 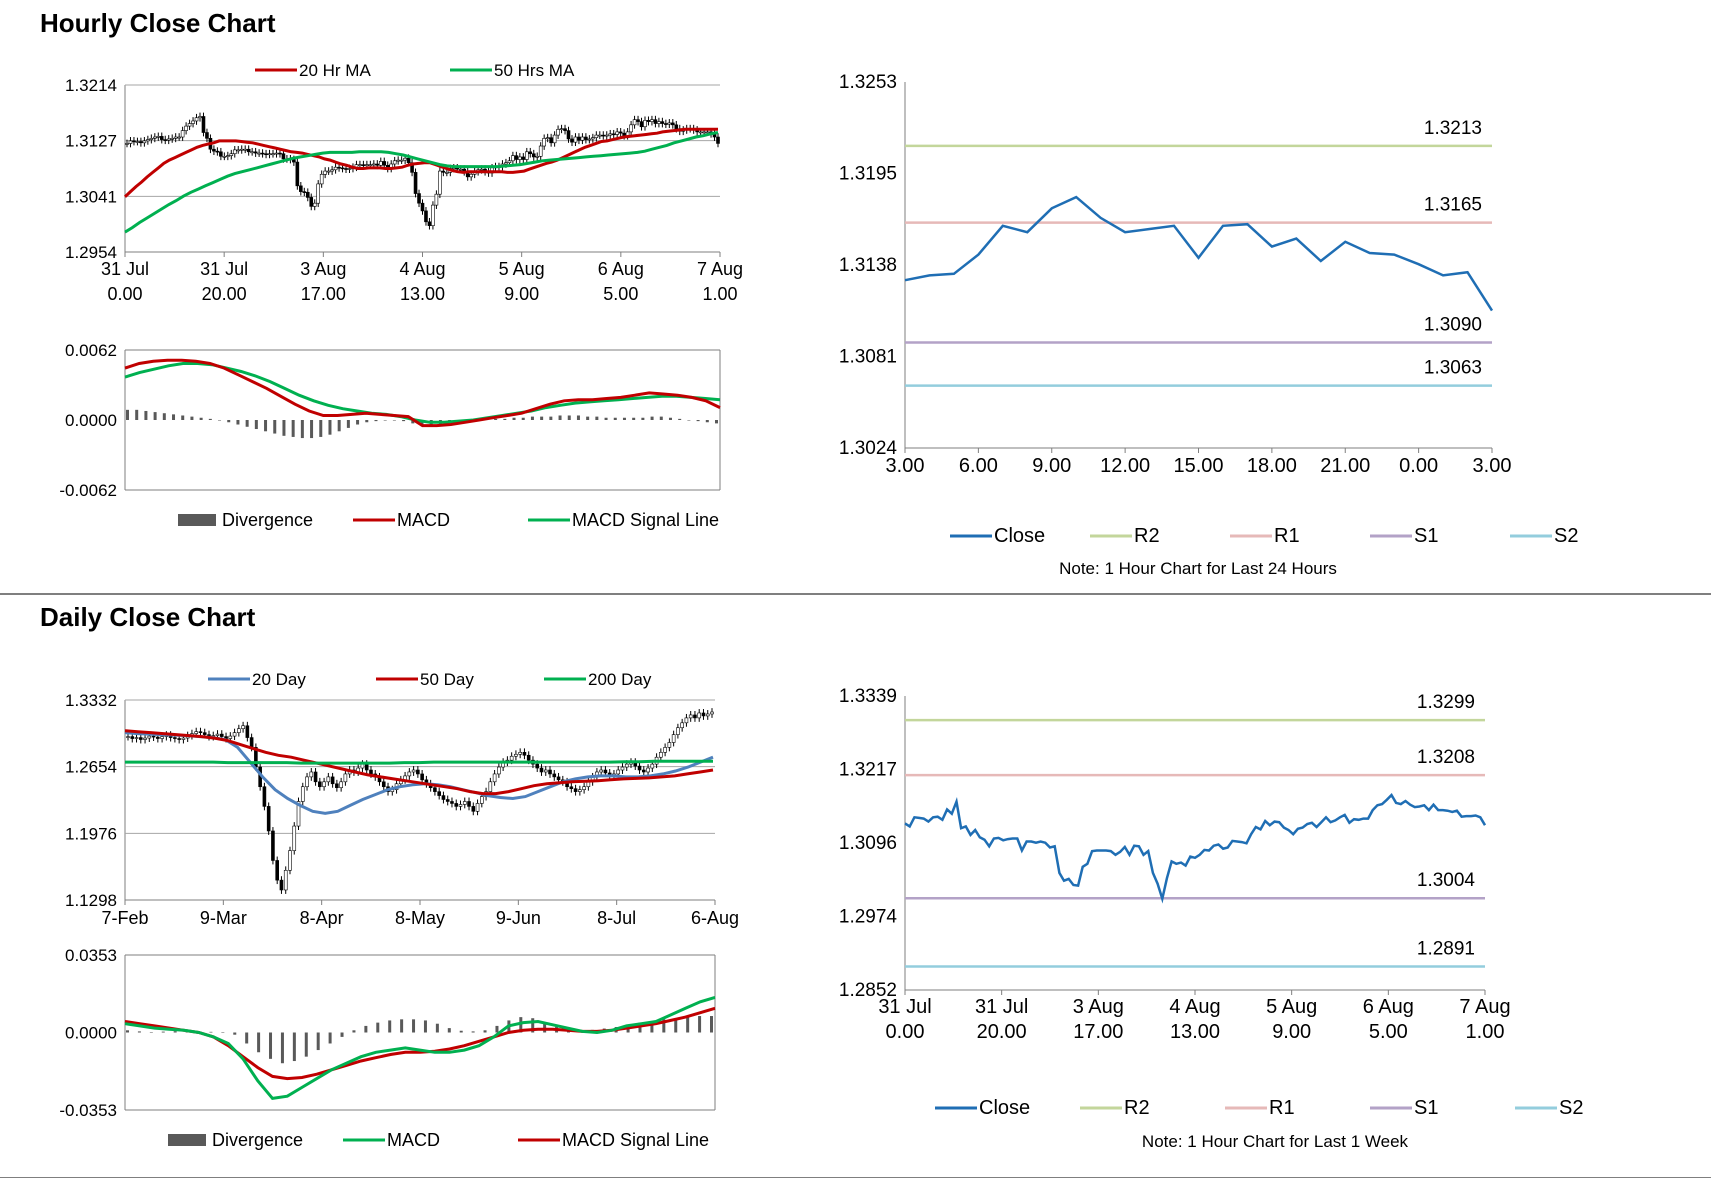 What do you see at coordinates (1001, 1007) in the screenshot?
I see `x-tick-label: 31 Jul` at bounding box center [1001, 1007].